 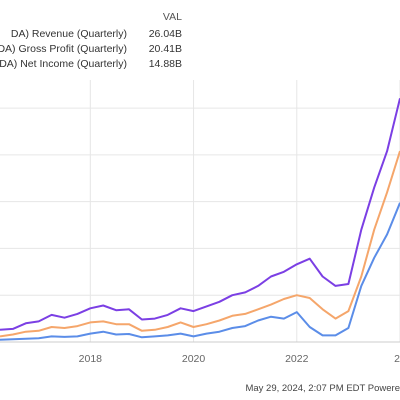 I want to click on legend-header: VAL, so click(x=172, y=17).